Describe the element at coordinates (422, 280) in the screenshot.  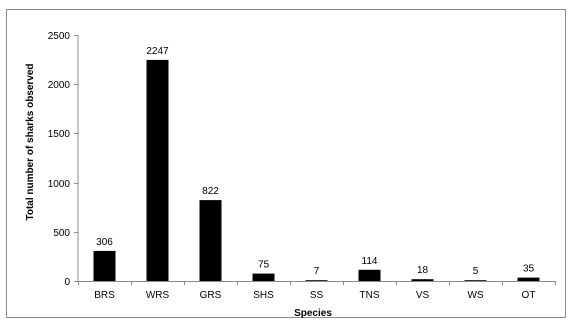
I see `bar-vs` at that location.